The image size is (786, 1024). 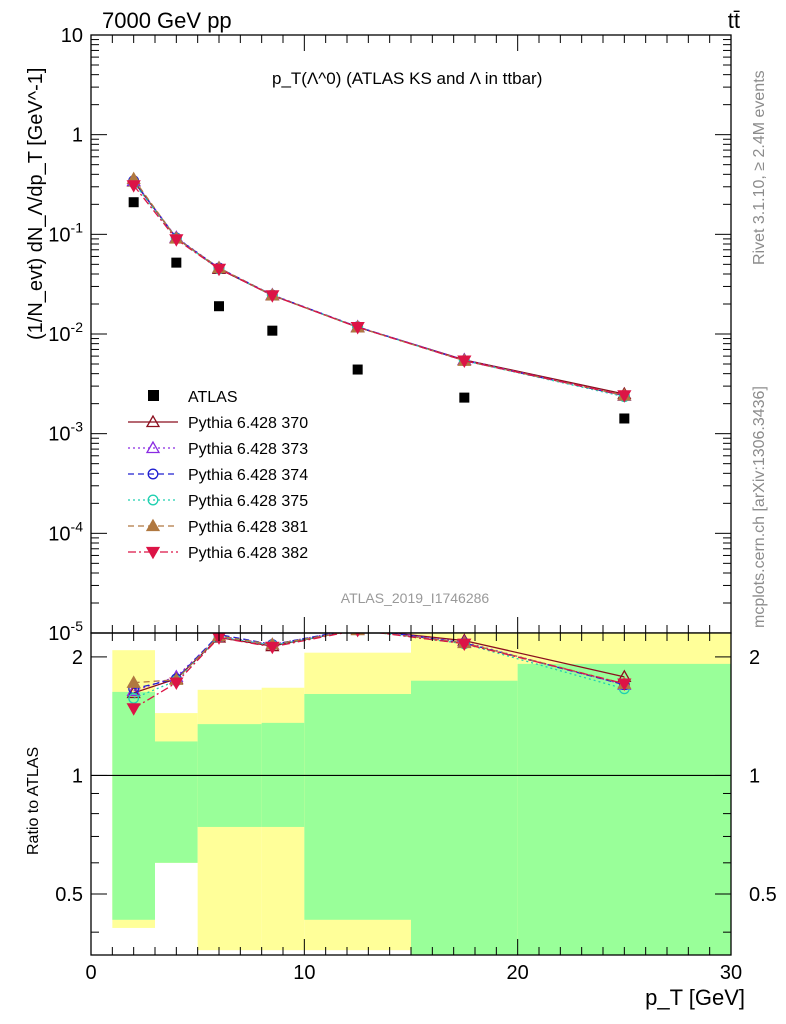 What do you see at coordinates (248, 475) in the screenshot?
I see `legend-label-2: Pythia 6.428 374` at bounding box center [248, 475].